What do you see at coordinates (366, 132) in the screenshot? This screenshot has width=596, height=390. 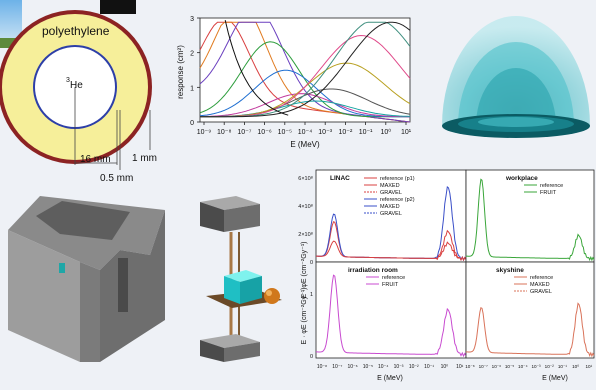 I see `response-x-tick-label: 10⁻¹` at bounding box center [366, 132].